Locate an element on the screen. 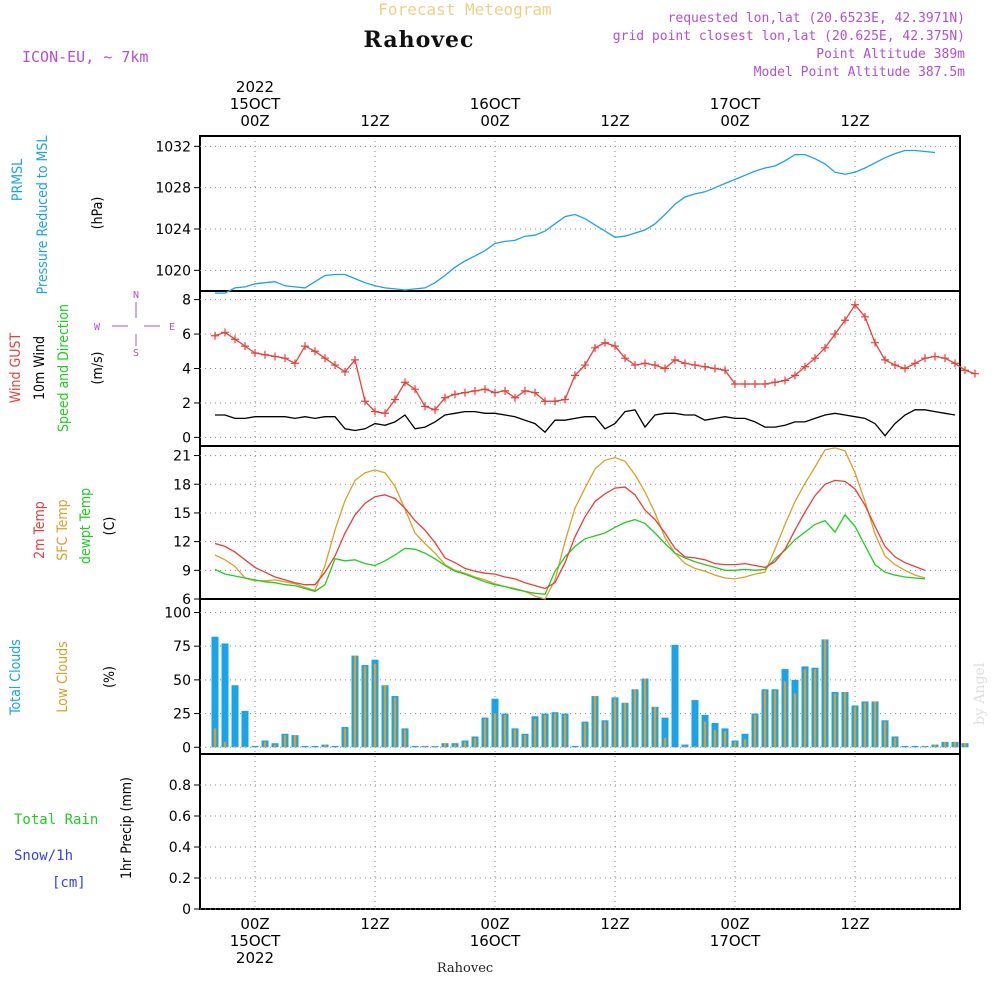  panel-pressure: 1020 1024 1028 1032 is located at coordinates (558, 213).